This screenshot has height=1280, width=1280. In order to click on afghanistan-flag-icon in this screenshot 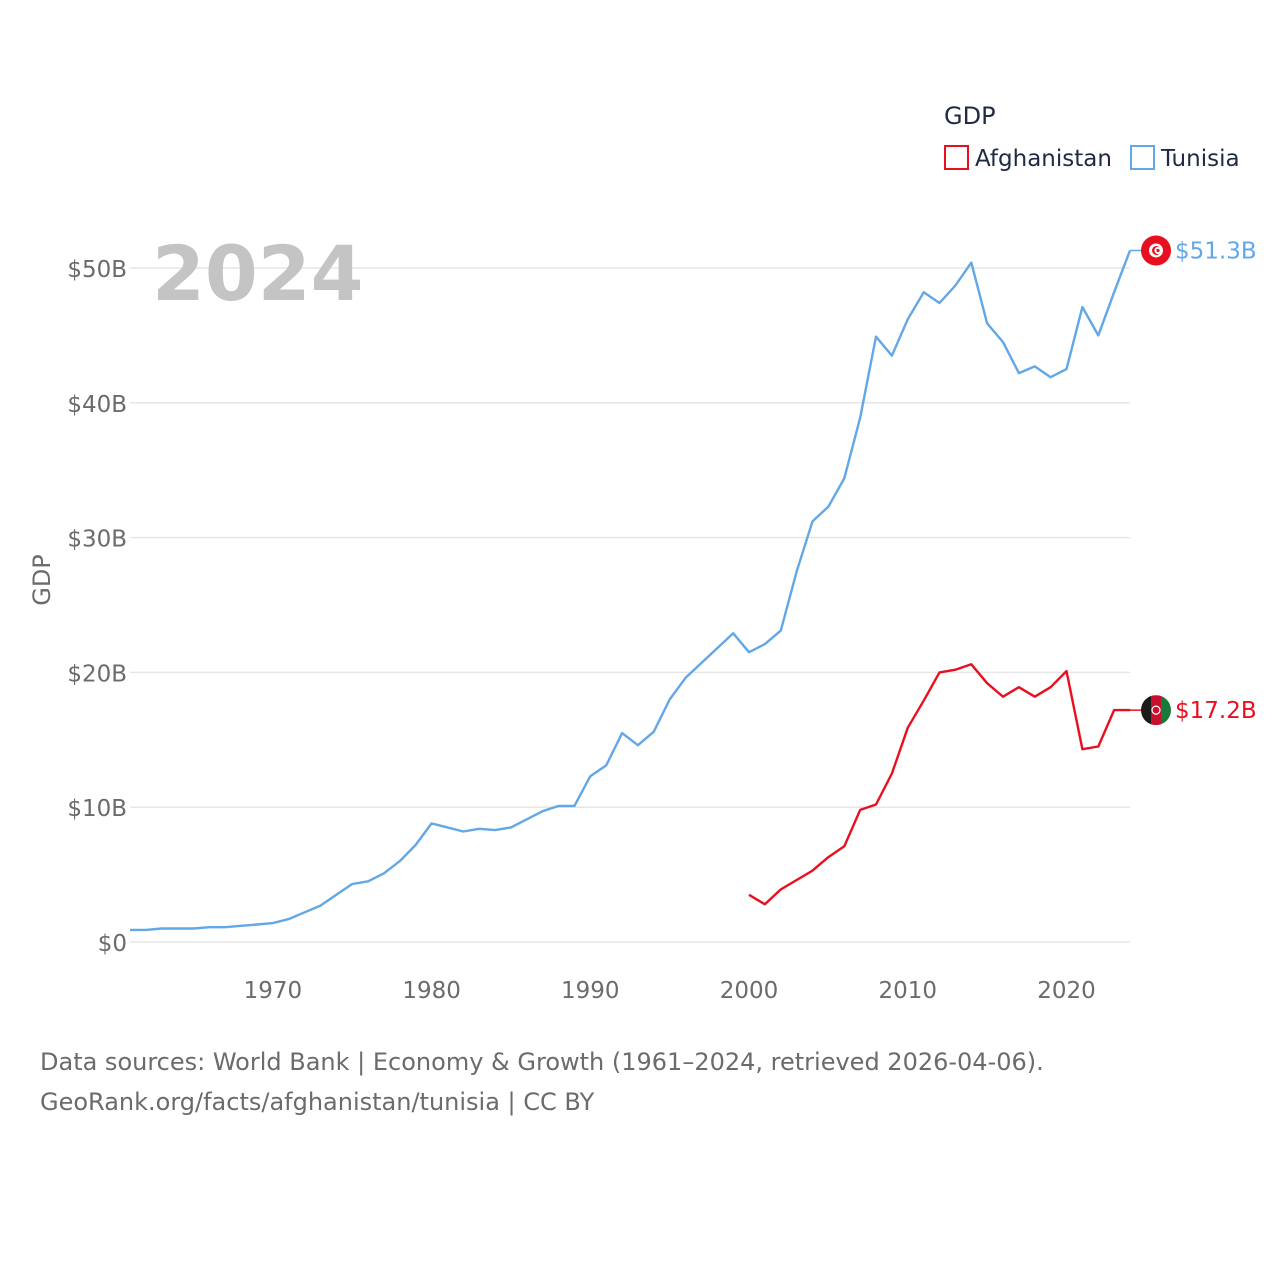, I will do `click(1156, 710)`.